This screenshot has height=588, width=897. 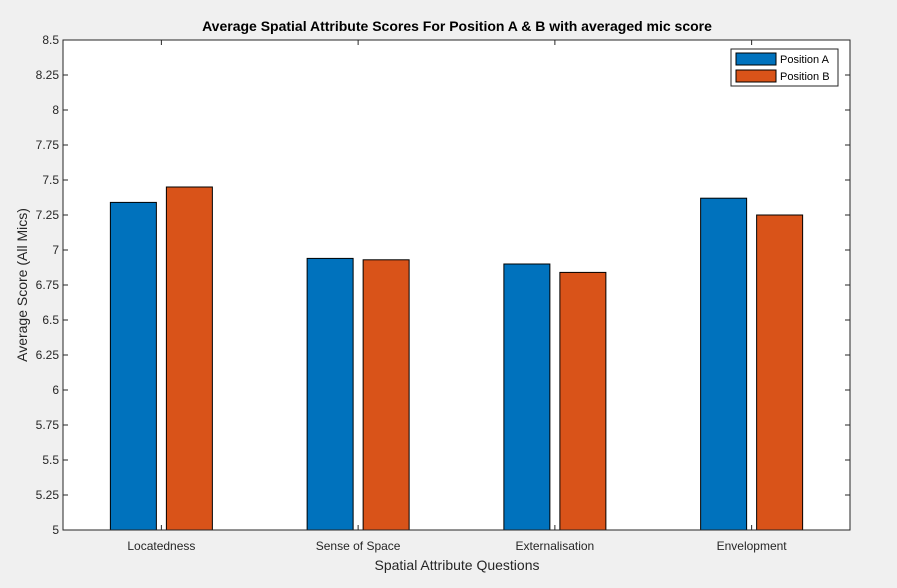 What do you see at coordinates (133, 366) in the screenshot?
I see `bar-position-a-locatedness` at bounding box center [133, 366].